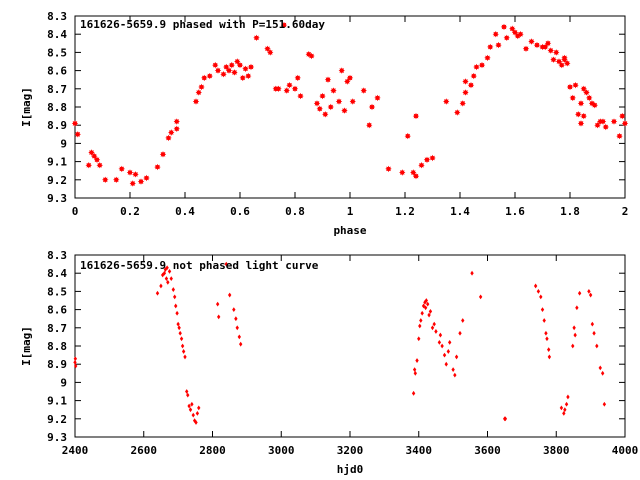 This screenshot has width=640, height=480. Describe the element at coordinates (57, 198) in the screenshot. I see `y-tick-label: 9.3` at that location.